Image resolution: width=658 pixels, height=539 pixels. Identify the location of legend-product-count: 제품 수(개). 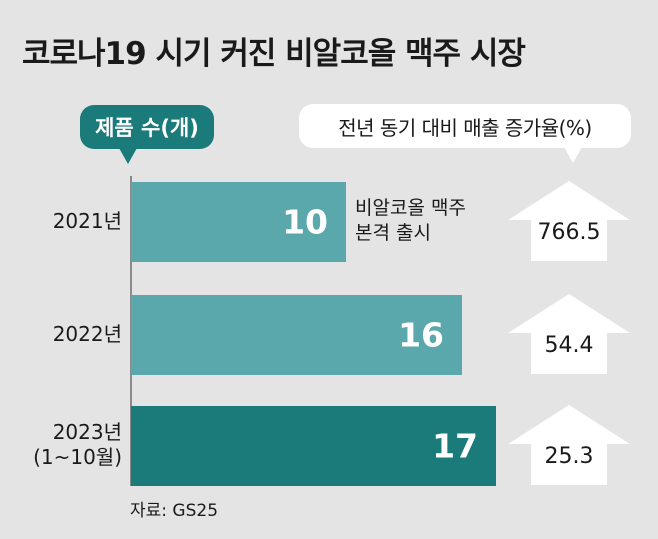
(147, 127).